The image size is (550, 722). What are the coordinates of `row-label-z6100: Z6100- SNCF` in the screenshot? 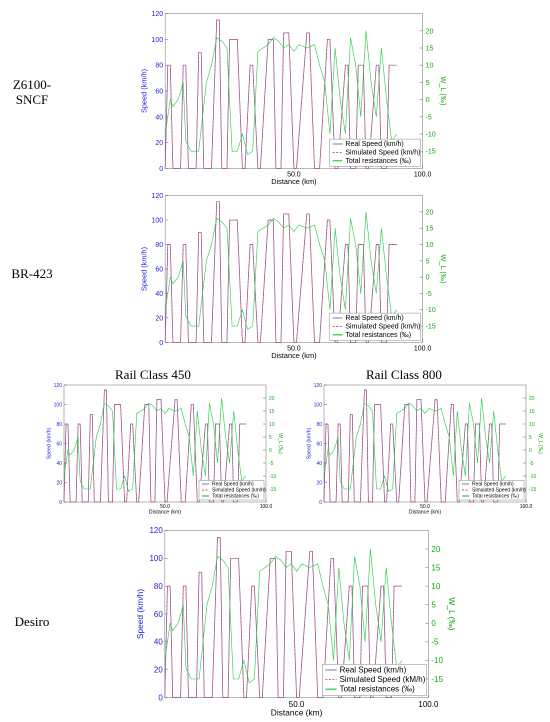 It's located at (32, 92).